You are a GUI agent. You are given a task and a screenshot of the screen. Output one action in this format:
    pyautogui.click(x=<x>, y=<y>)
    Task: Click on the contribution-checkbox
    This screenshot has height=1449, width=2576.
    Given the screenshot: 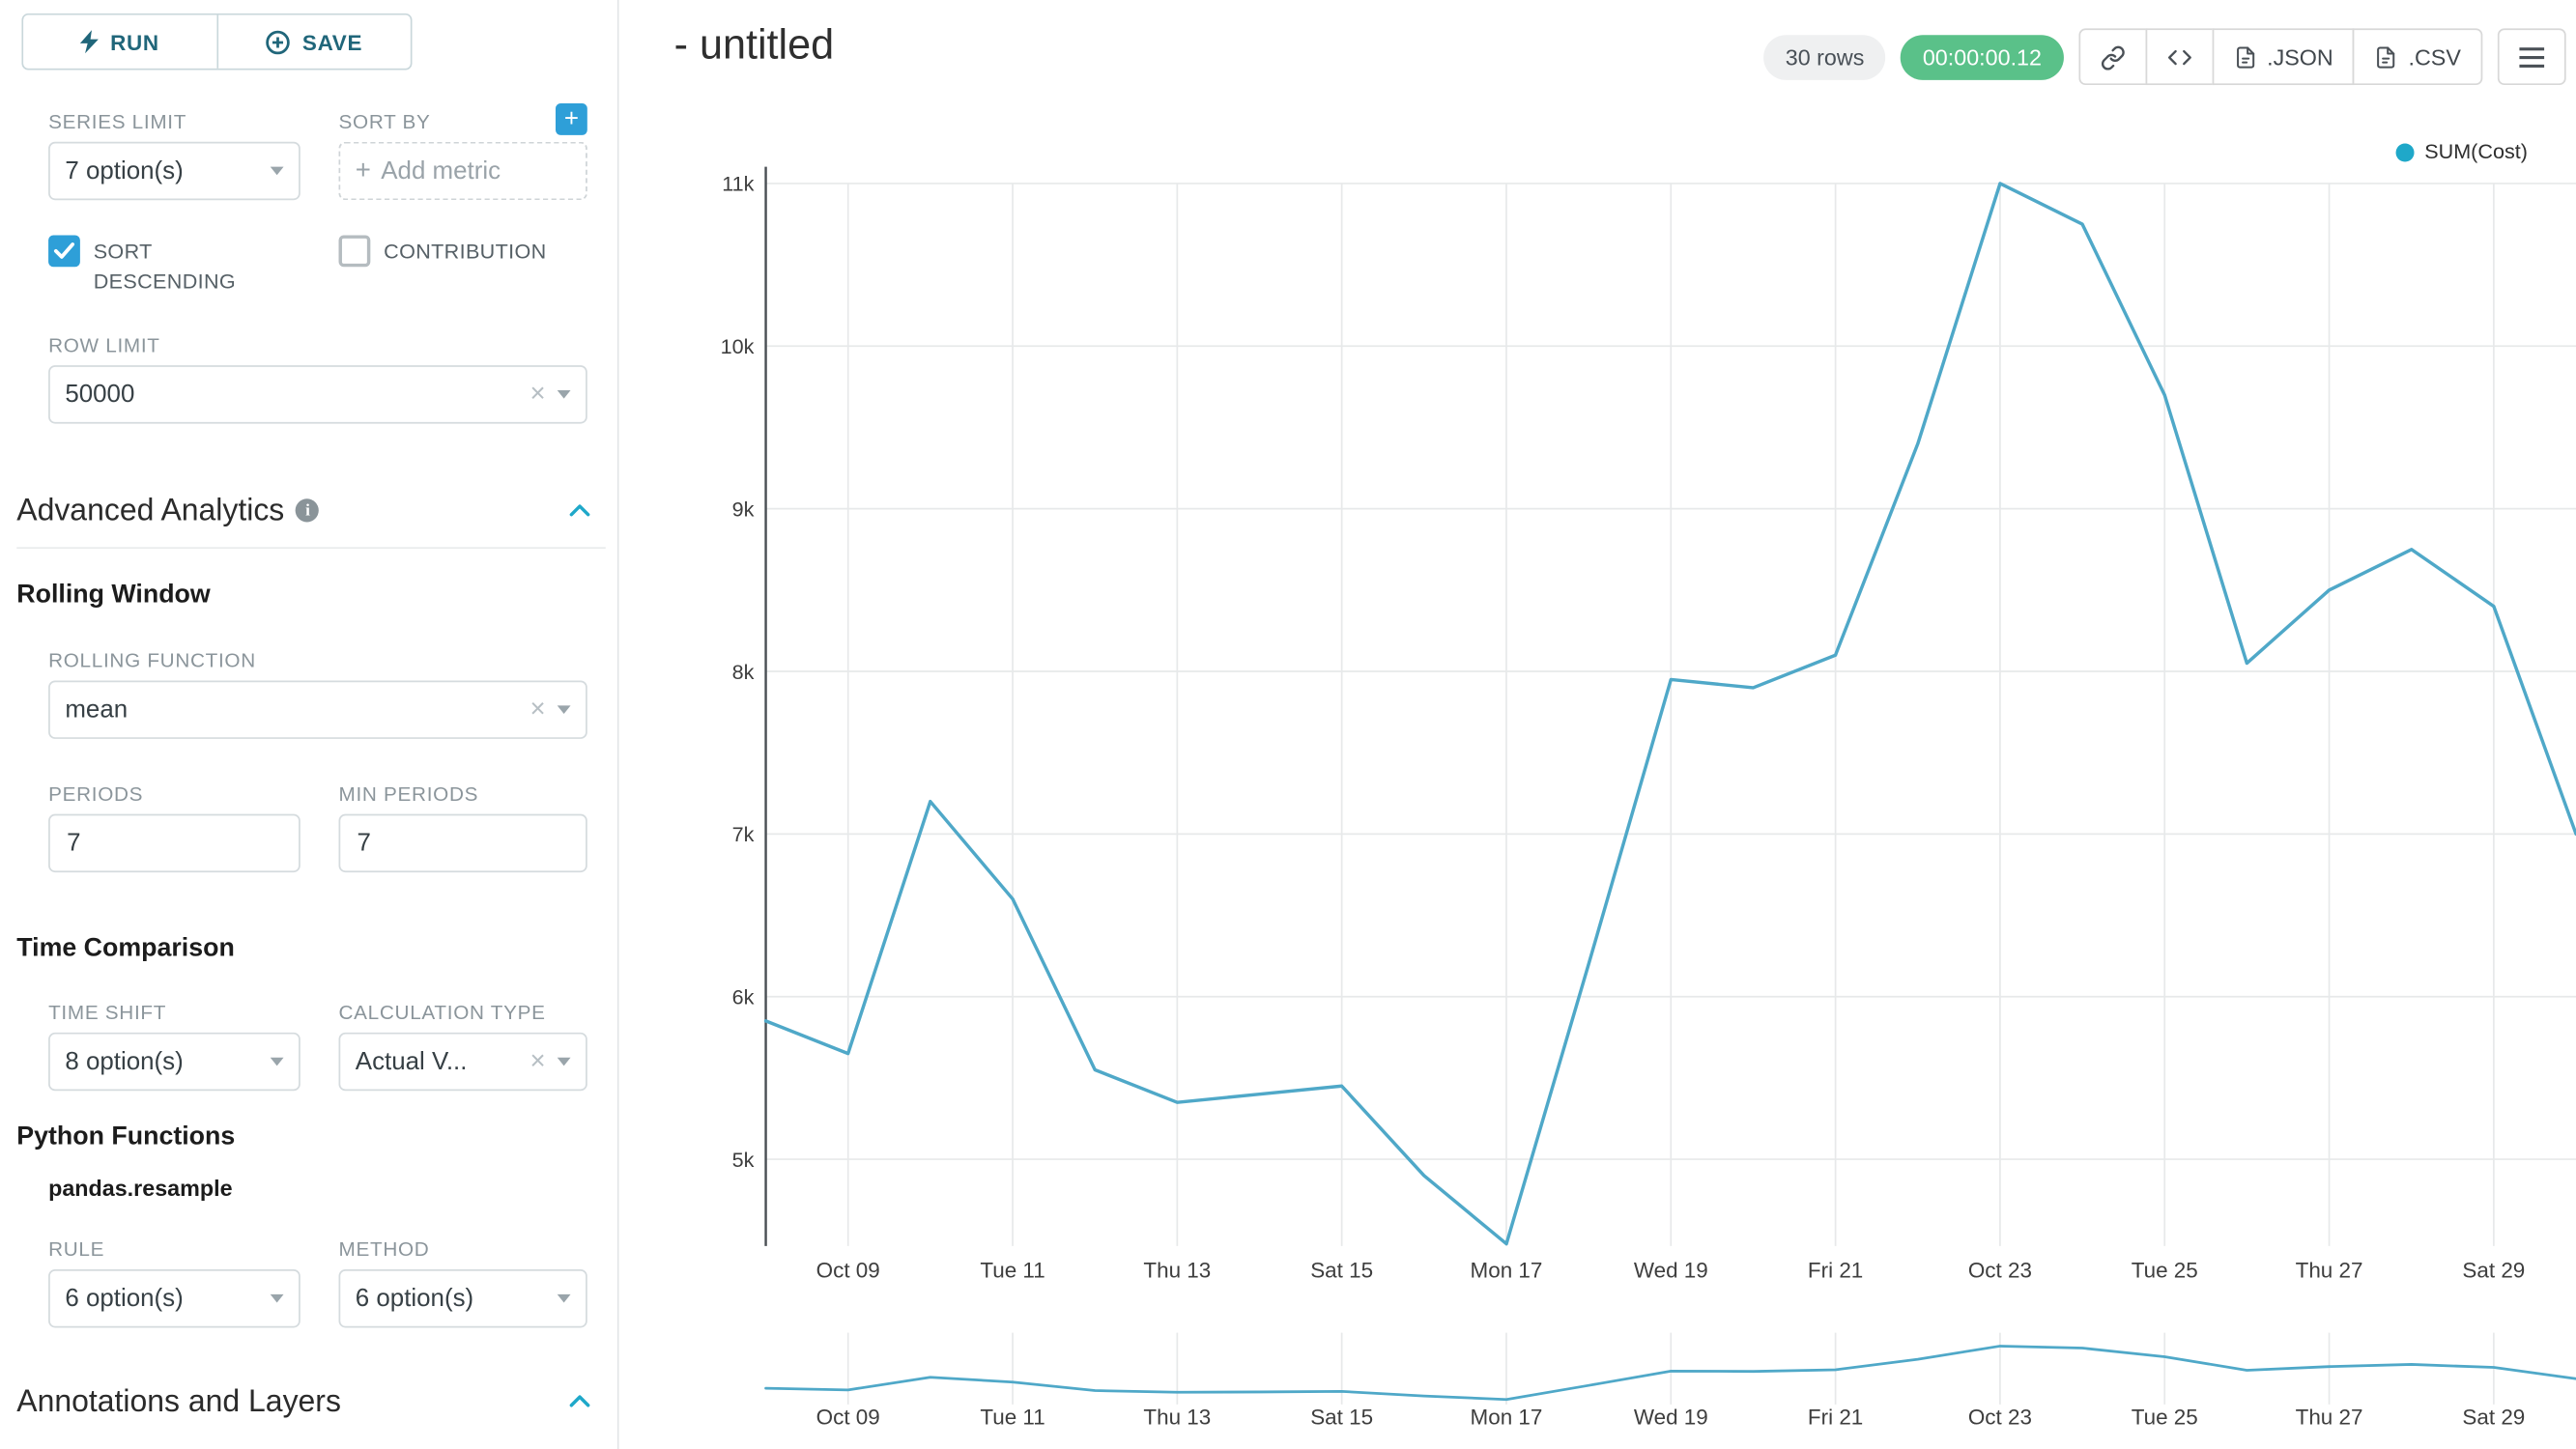 What is the action you would take?
    pyautogui.click(x=355, y=252)
    